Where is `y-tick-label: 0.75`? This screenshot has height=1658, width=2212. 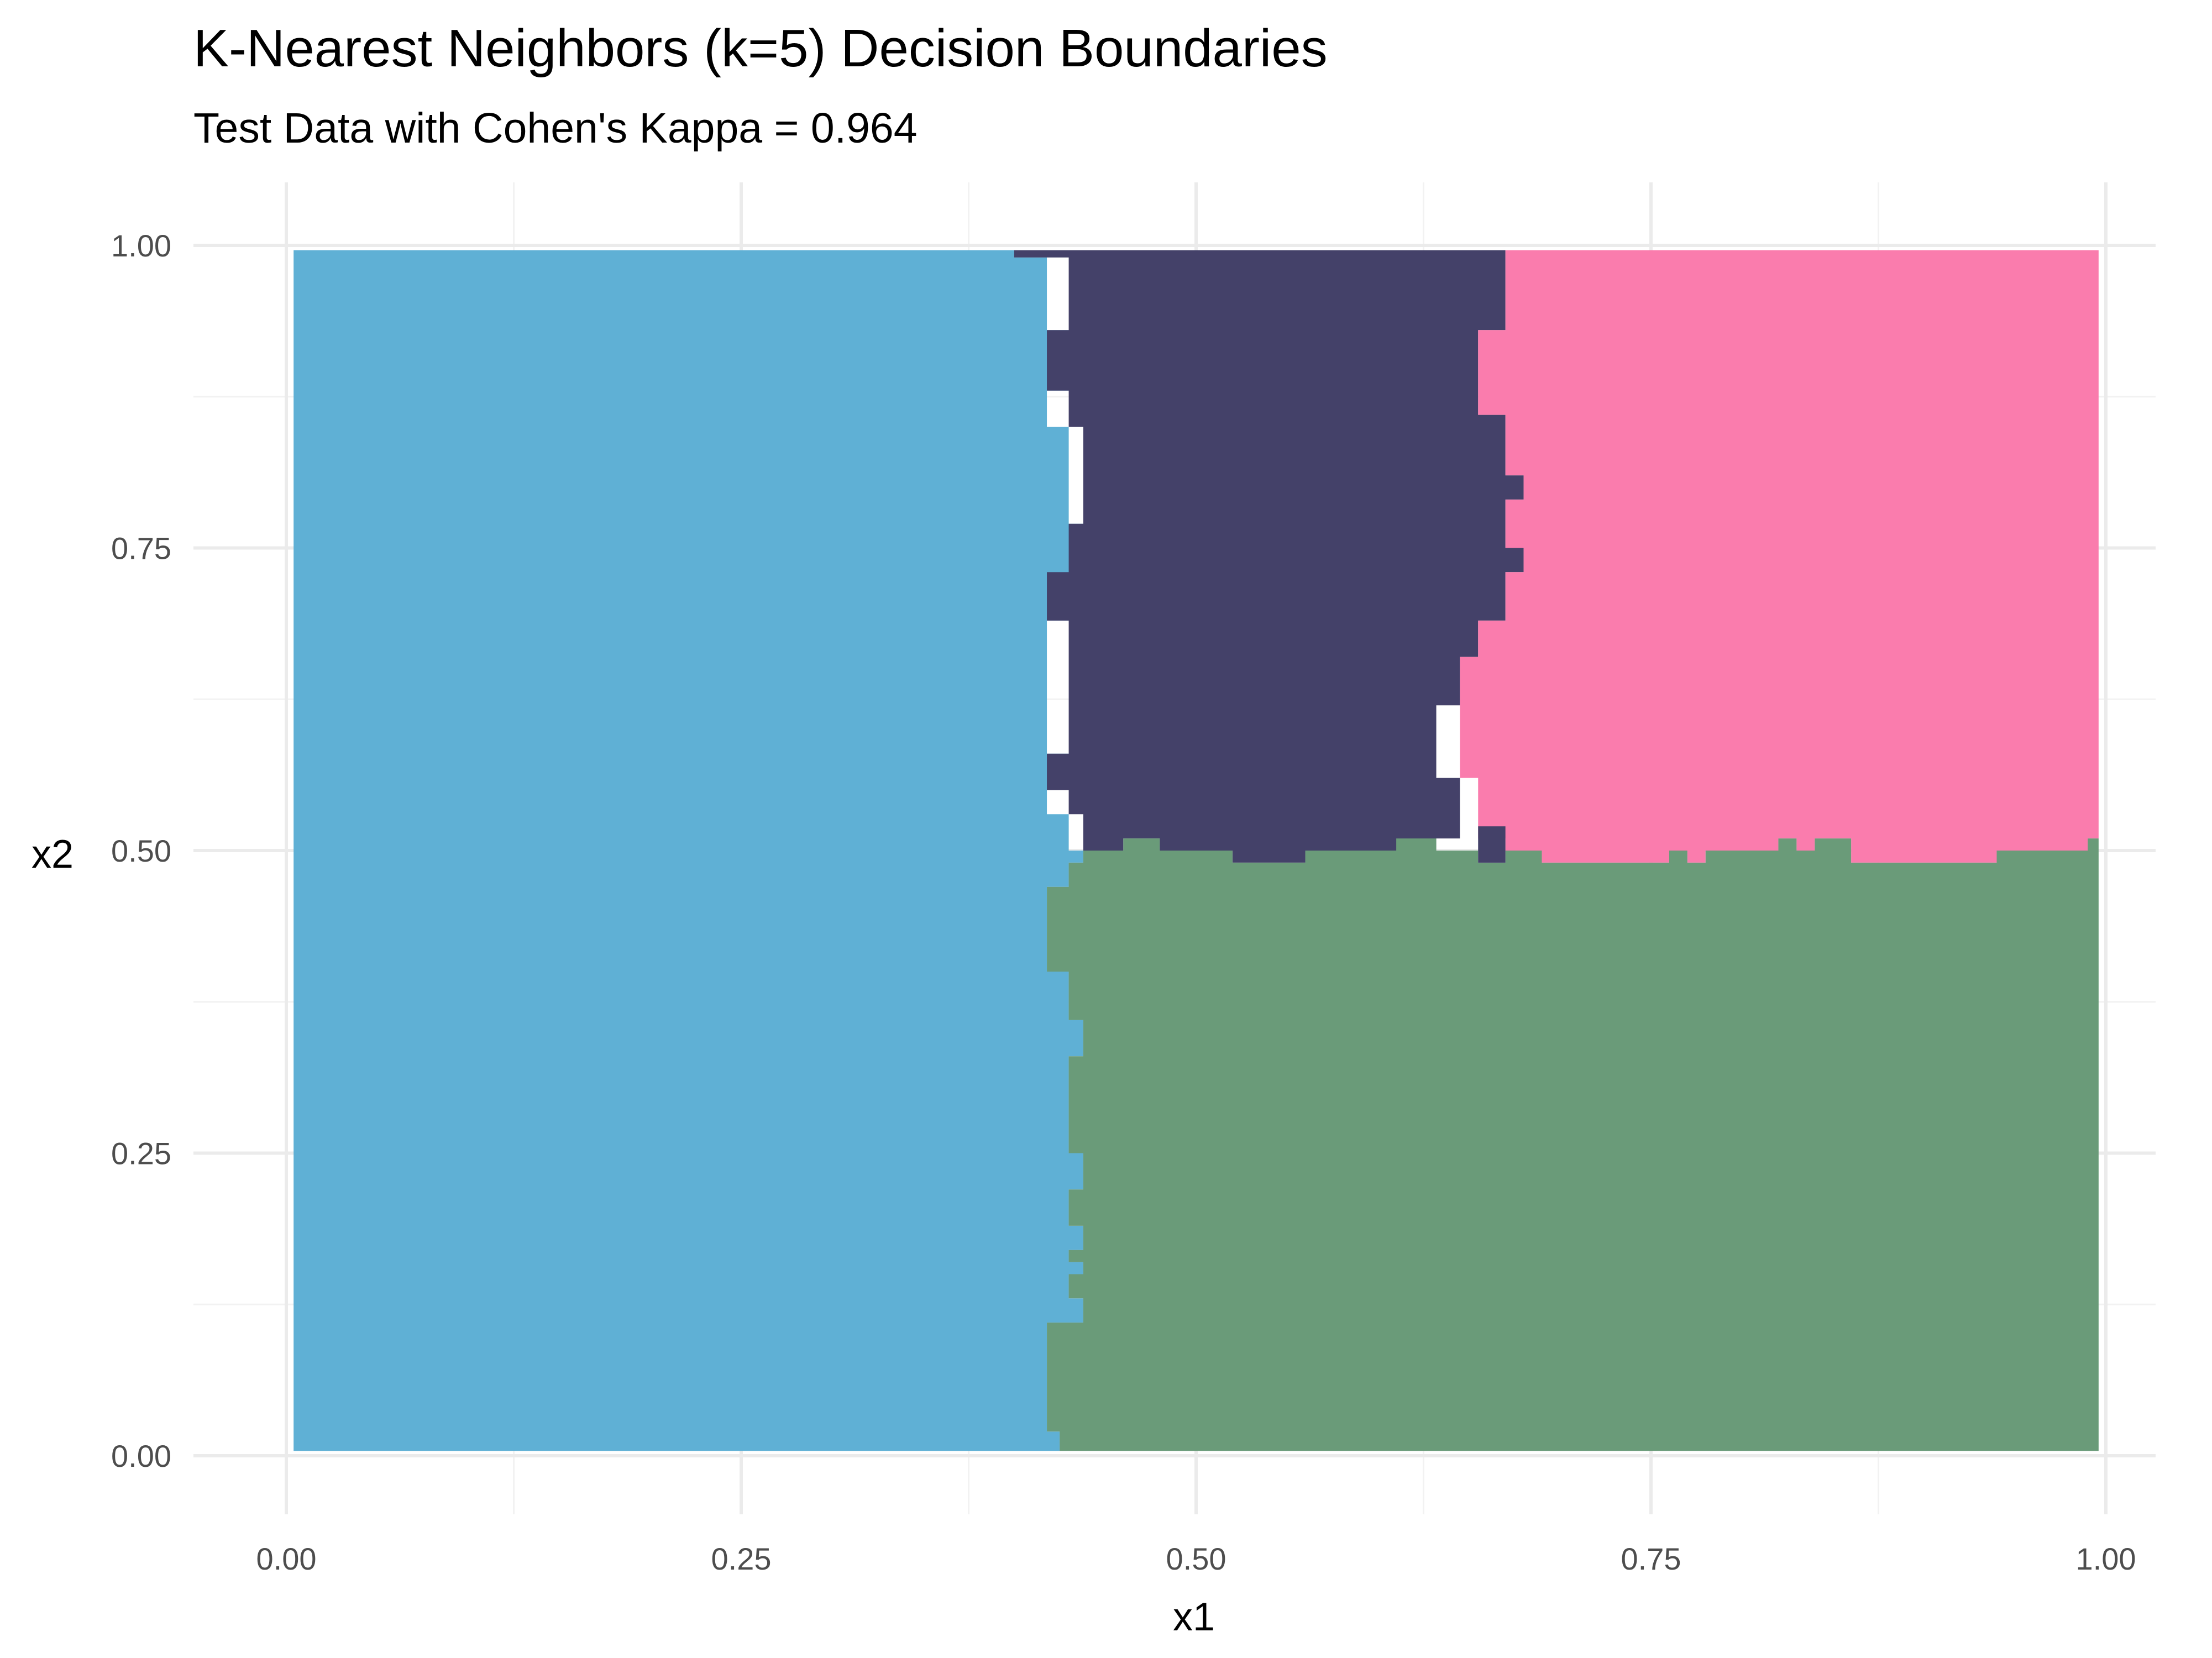
y-tick-label: 0.75 is located at coordinates (141, 548).